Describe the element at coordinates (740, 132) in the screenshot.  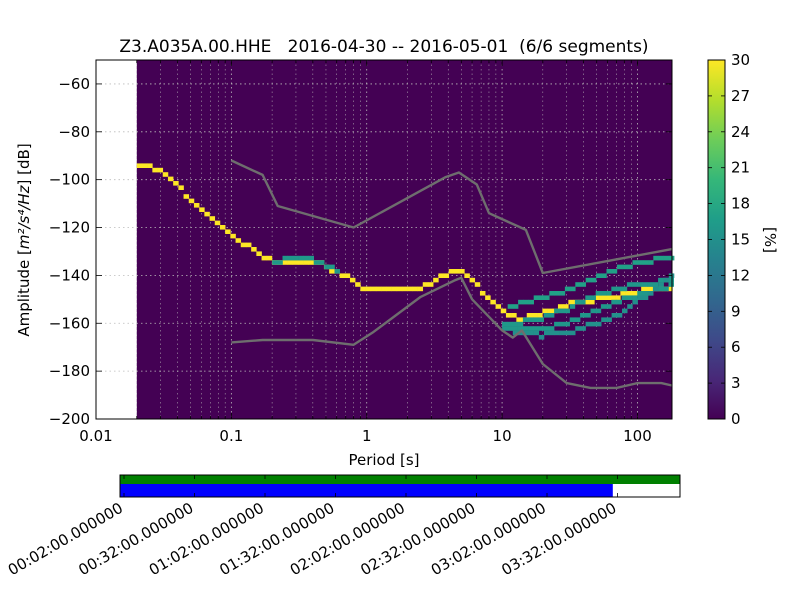
I see `colorbar-tick-label: 24` at that location.